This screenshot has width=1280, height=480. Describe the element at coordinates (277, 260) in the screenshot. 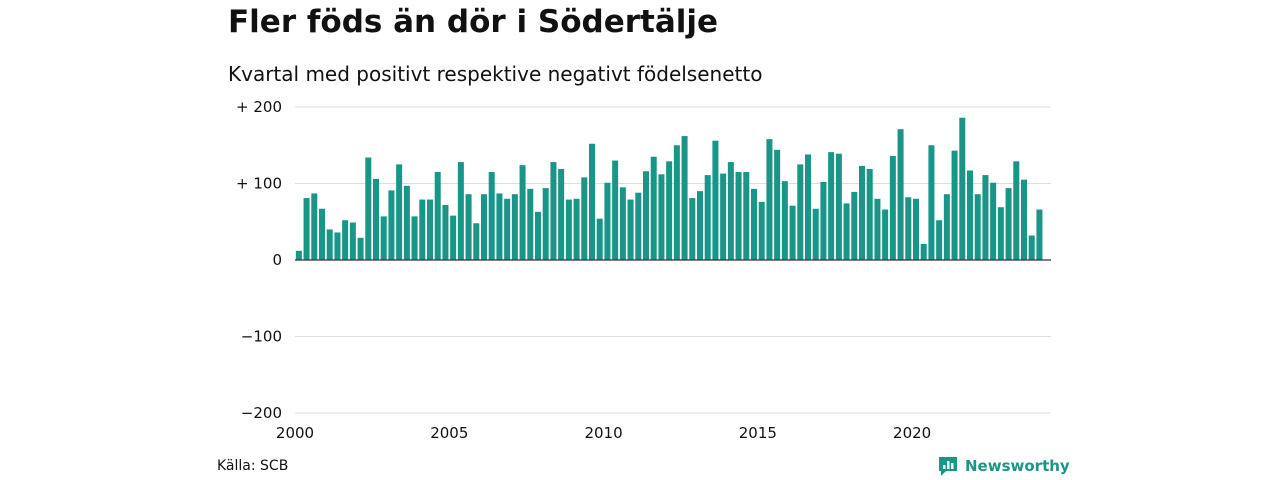

I see `y-tick-label: 0` at that location.